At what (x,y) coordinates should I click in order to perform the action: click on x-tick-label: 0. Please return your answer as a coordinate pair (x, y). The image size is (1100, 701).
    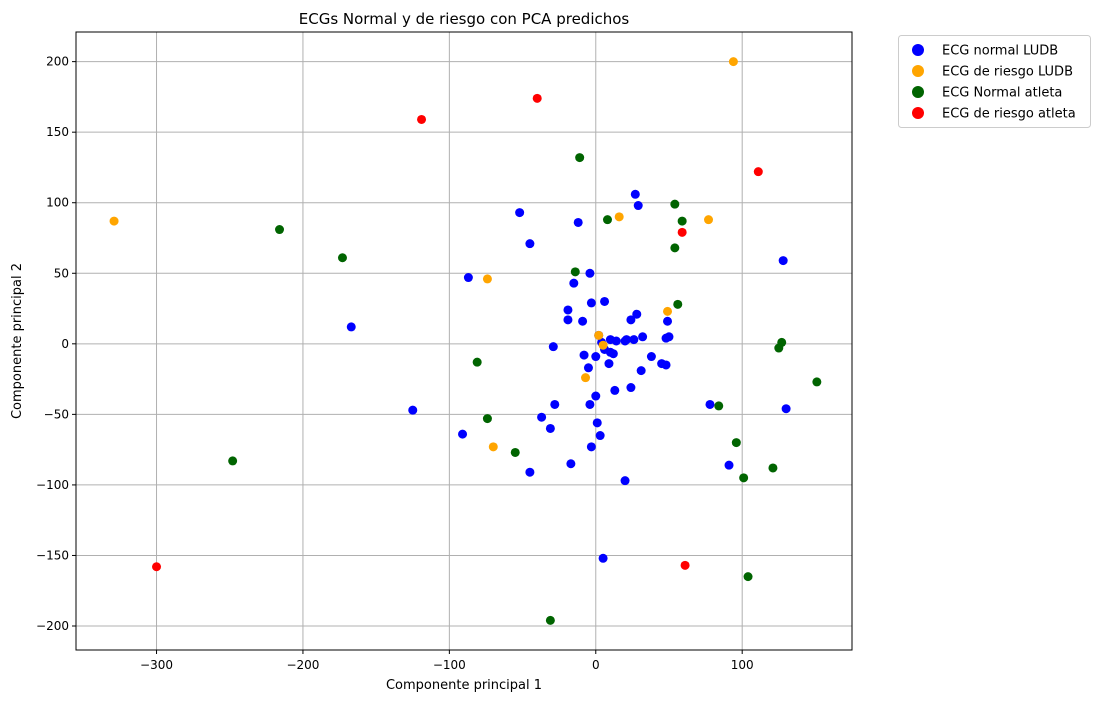
    Looking at the image, I should click on (596, 665).